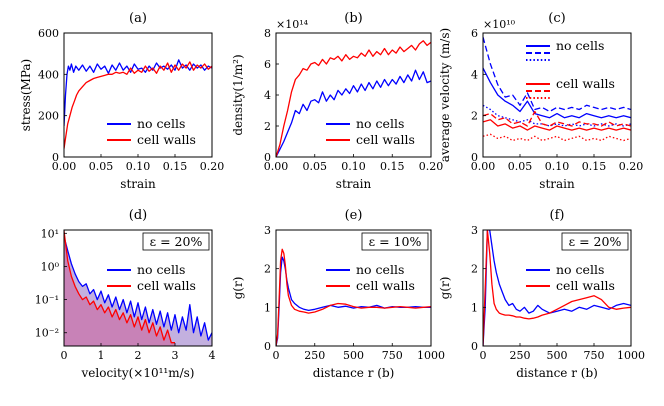 The image size is (664, 406). I want to click on y-tick-label-b: 2, so click(267, 126).